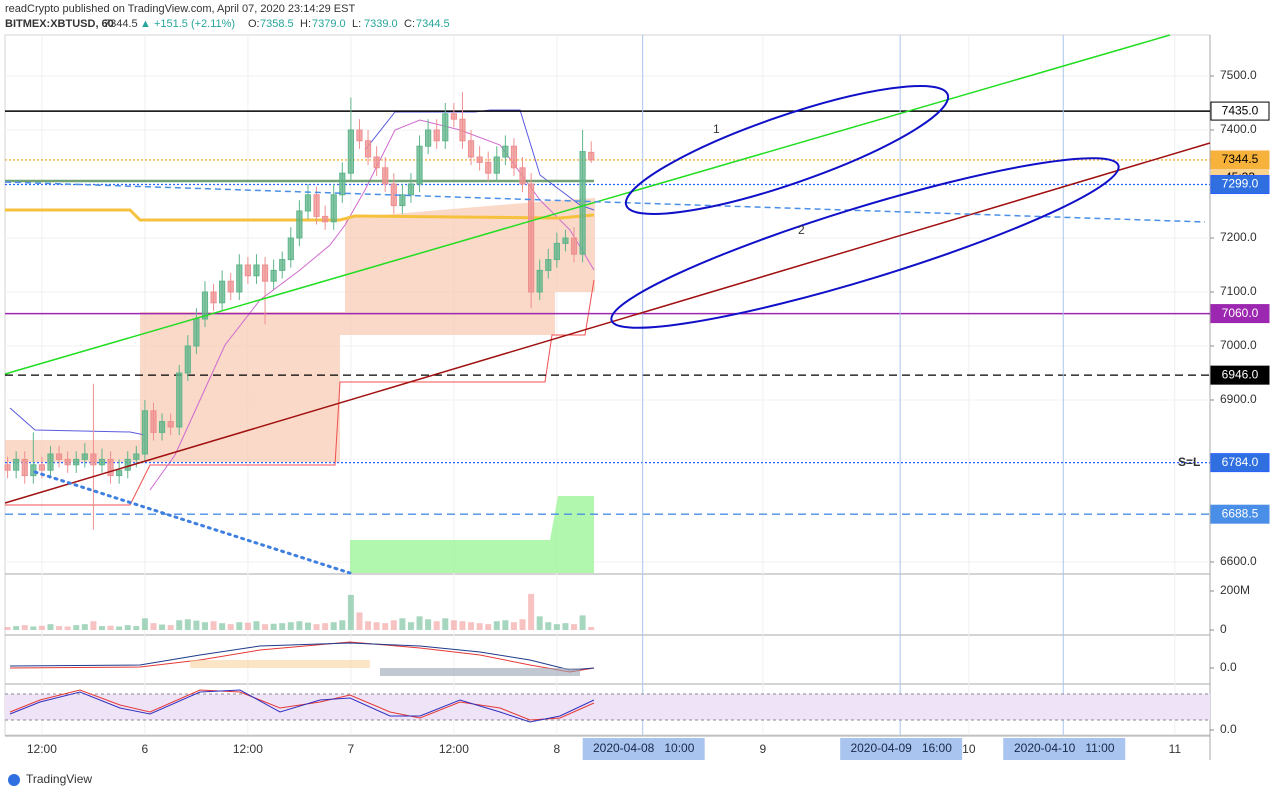  I want to click on ohlc-label: O:, so click(254, 24).